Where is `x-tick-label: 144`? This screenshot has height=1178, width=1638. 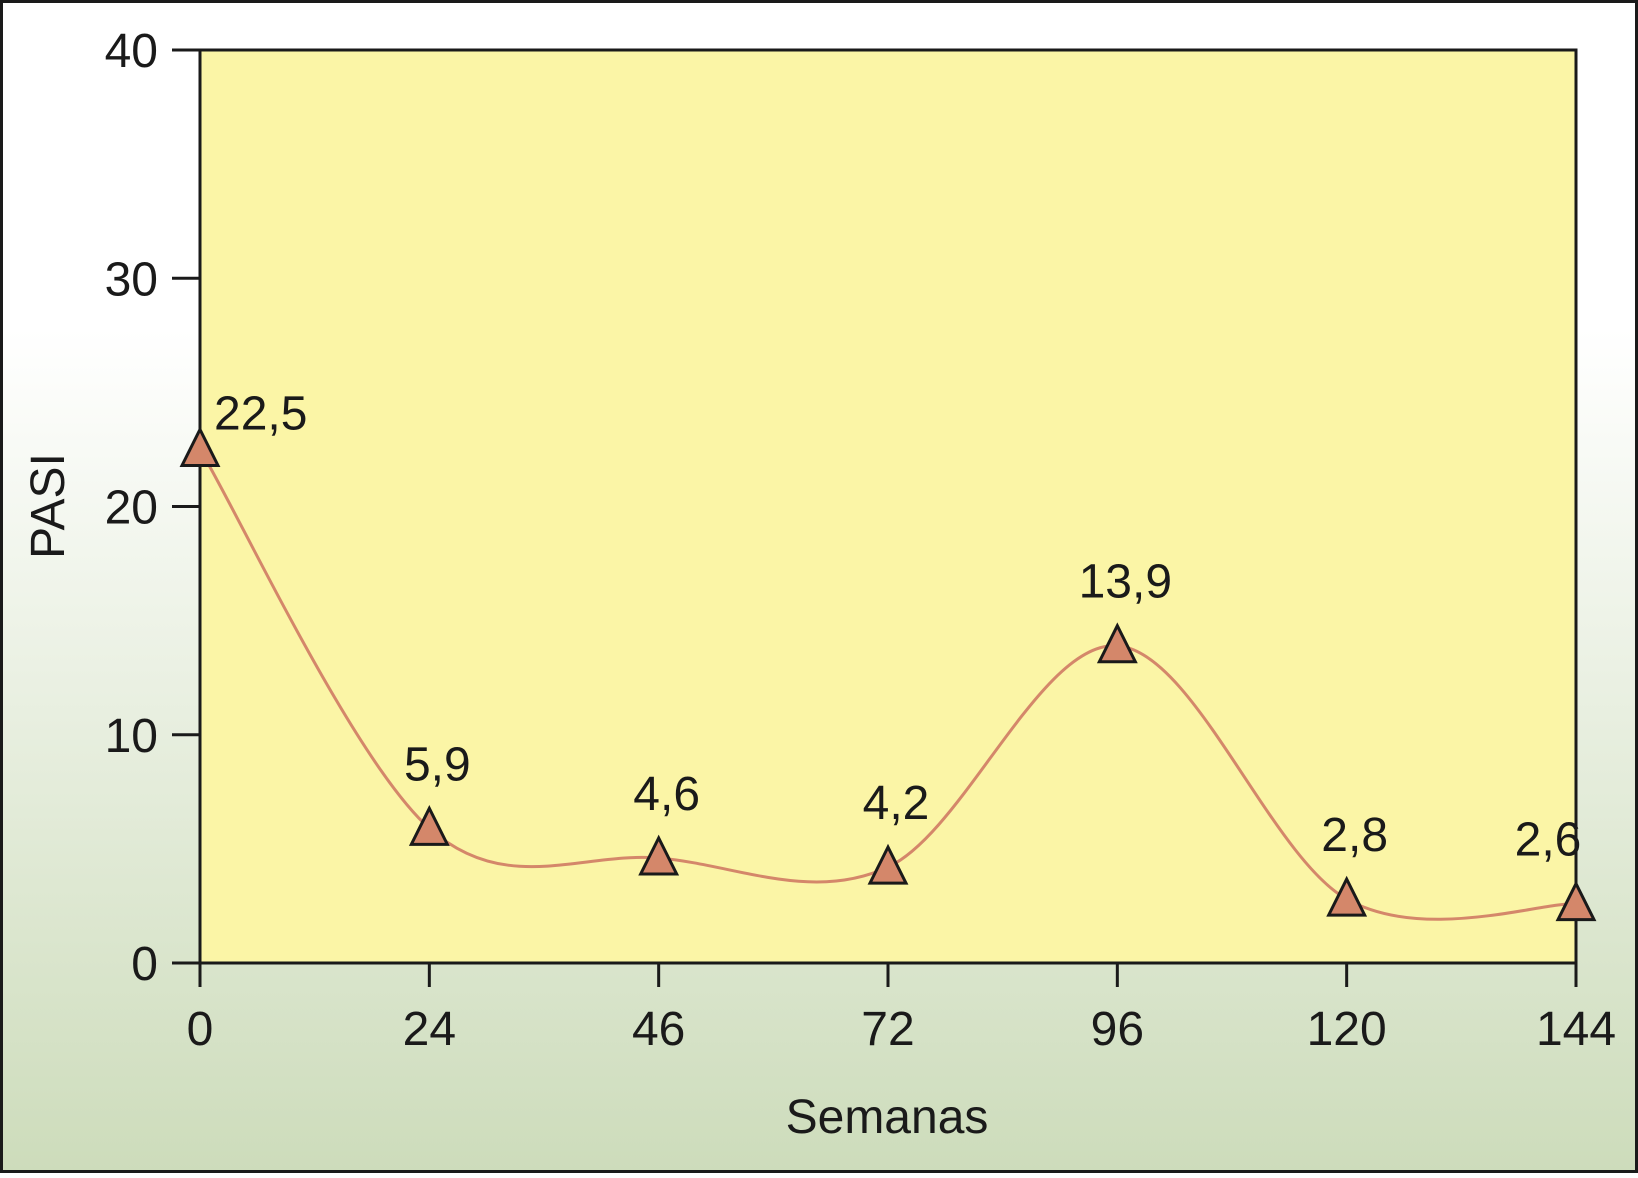 x-tick-label: 144 is located at coordinates (1576, 1029).